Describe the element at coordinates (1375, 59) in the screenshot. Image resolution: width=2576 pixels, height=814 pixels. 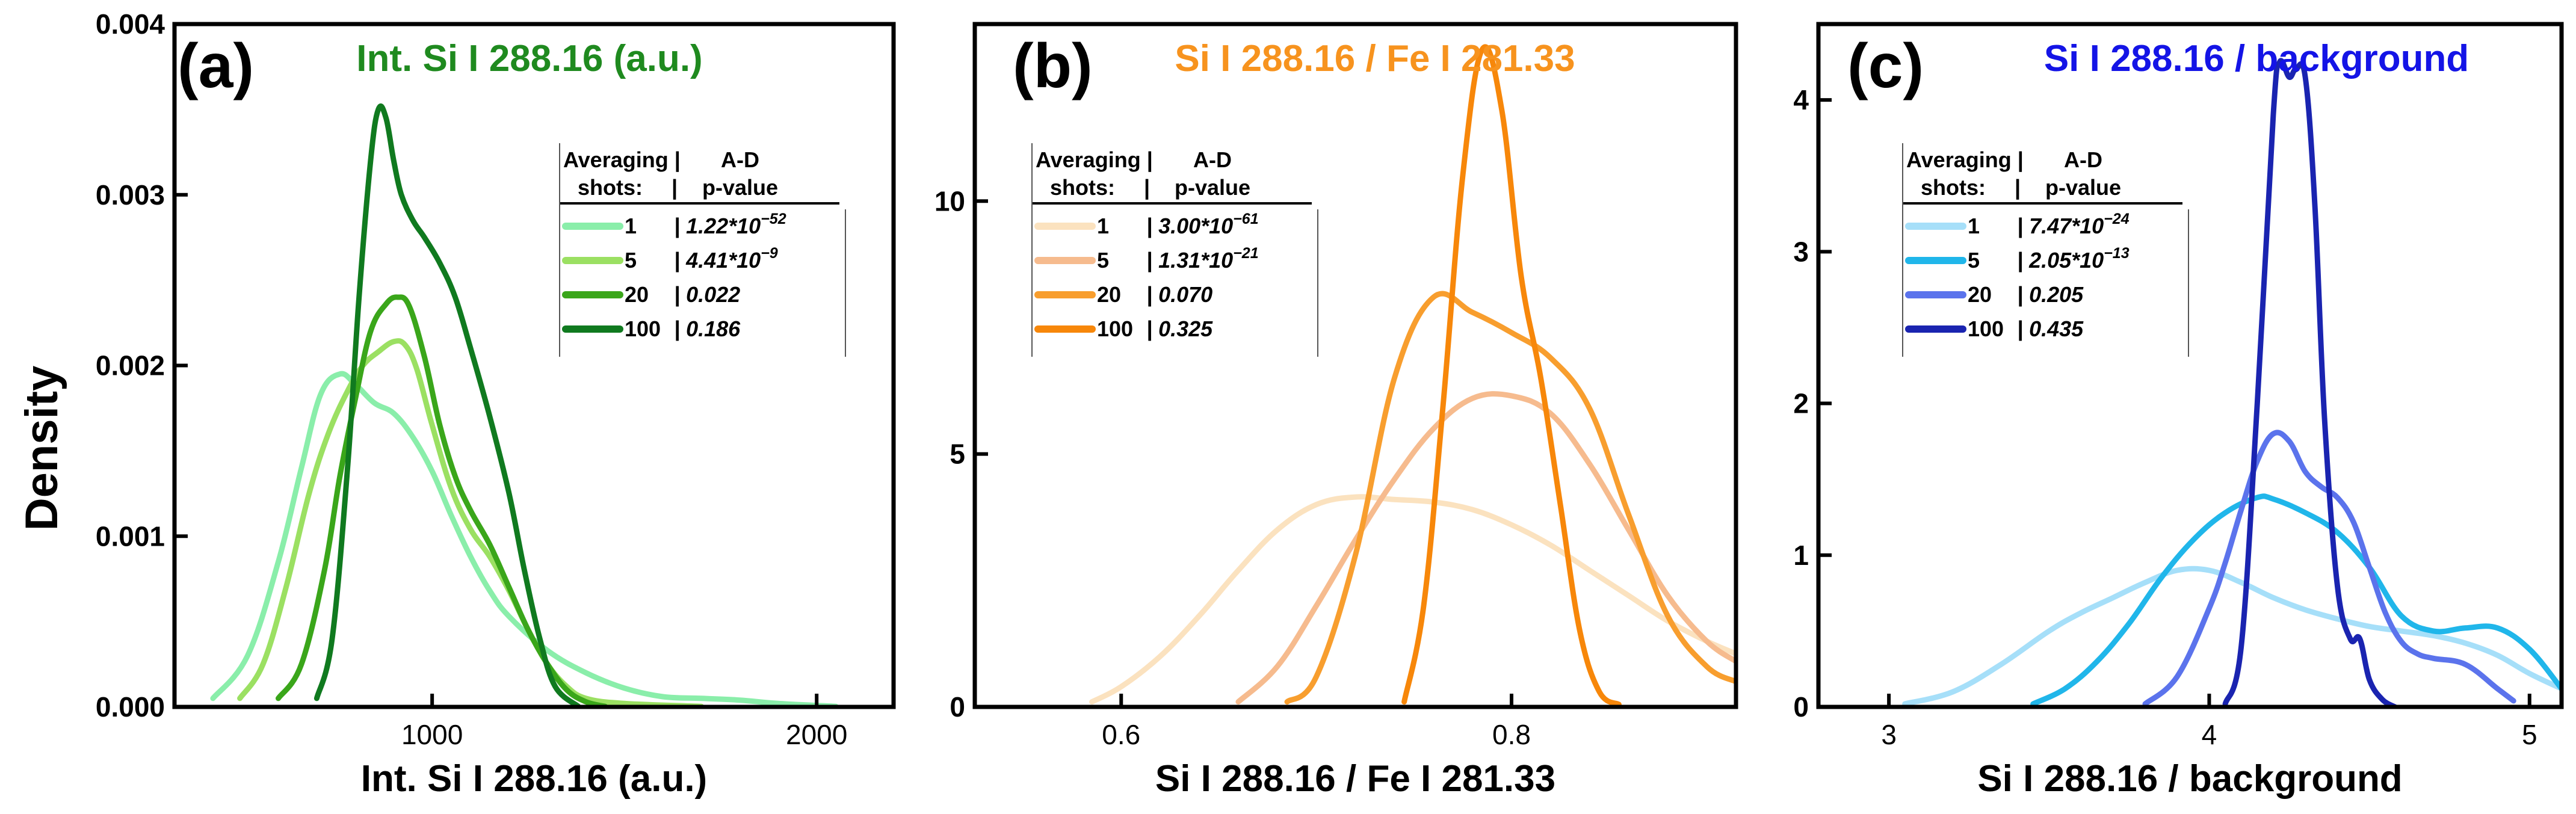
I see `panel-title: Si I 288.16 / Fe I 281.33` at that location.